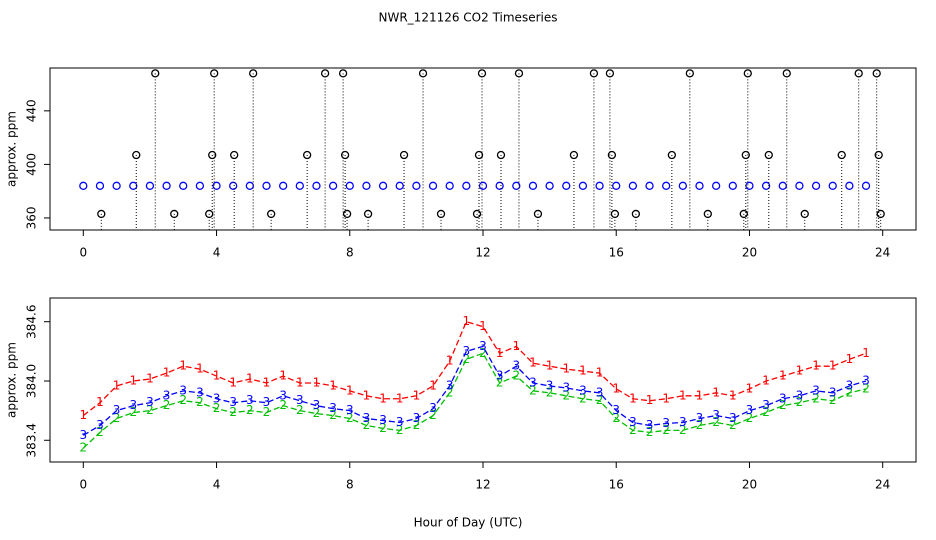 The image size is (936, 540). What do you see at coordinates (32, 381) in the screenshot?
I see `y-tick-label: 384.0` at bounding box center [32, 381].